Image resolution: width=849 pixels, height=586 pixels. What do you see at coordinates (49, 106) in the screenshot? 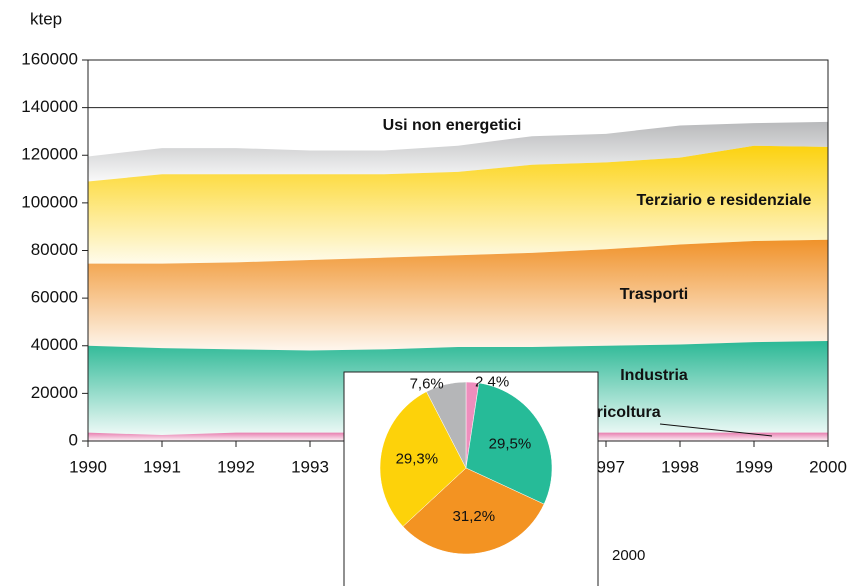
I see `y-tick-label: 140000` at bounding box center [49, 106].